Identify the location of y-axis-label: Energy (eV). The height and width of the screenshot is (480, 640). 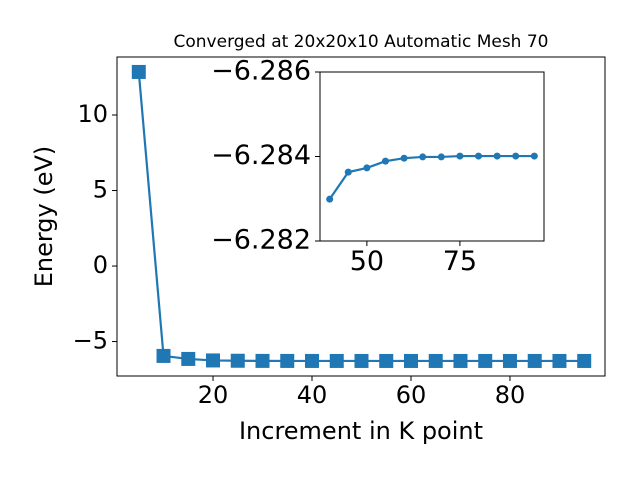
(44, 217).